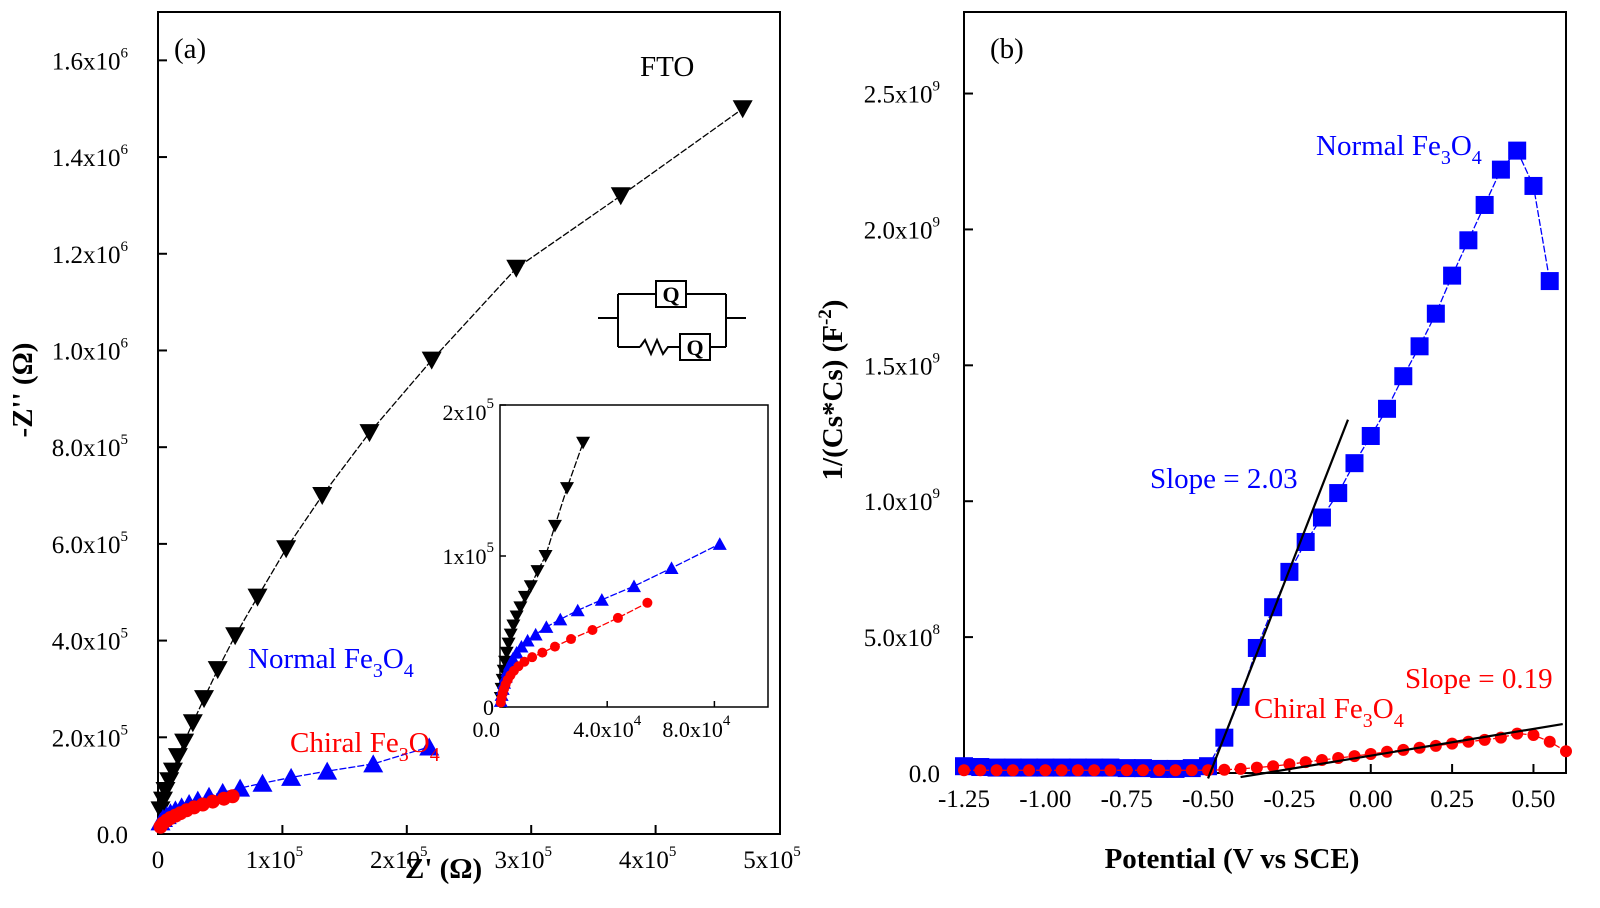 This screenshot has height=908, width=1600. Describe the element at coordinates (523, 859) in the screenshot. I see `panel-a-x-tick-label: 3x10⁵` at that location.